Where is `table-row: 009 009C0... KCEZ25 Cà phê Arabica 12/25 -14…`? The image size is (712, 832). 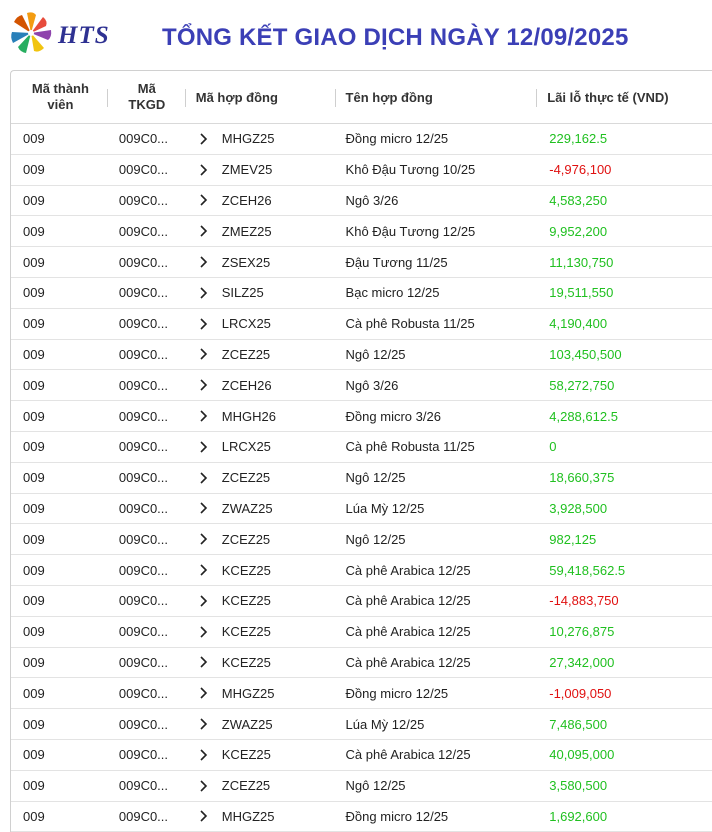 table-row: 009 009C0... KCEZ25 Cà phê Arabica 12/25 -14… is located at coordinates (361, 601).